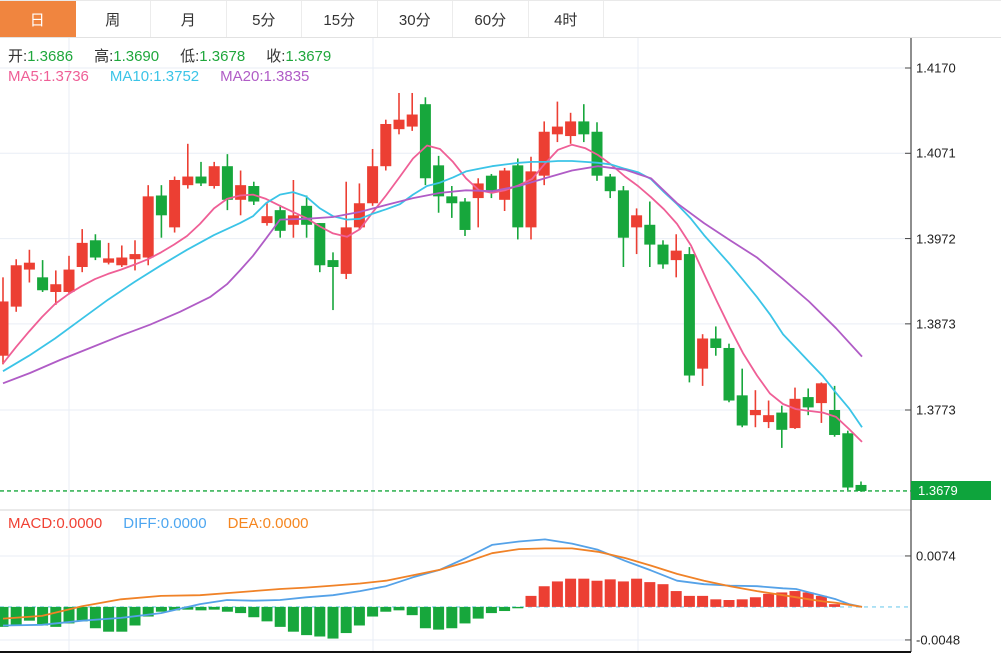 This screenshot has height=657, width=1001. What do you see at coordinates (264, 19) in the screenshot?
I see `tab-5min: 5分` at bounding box center [264, 19].